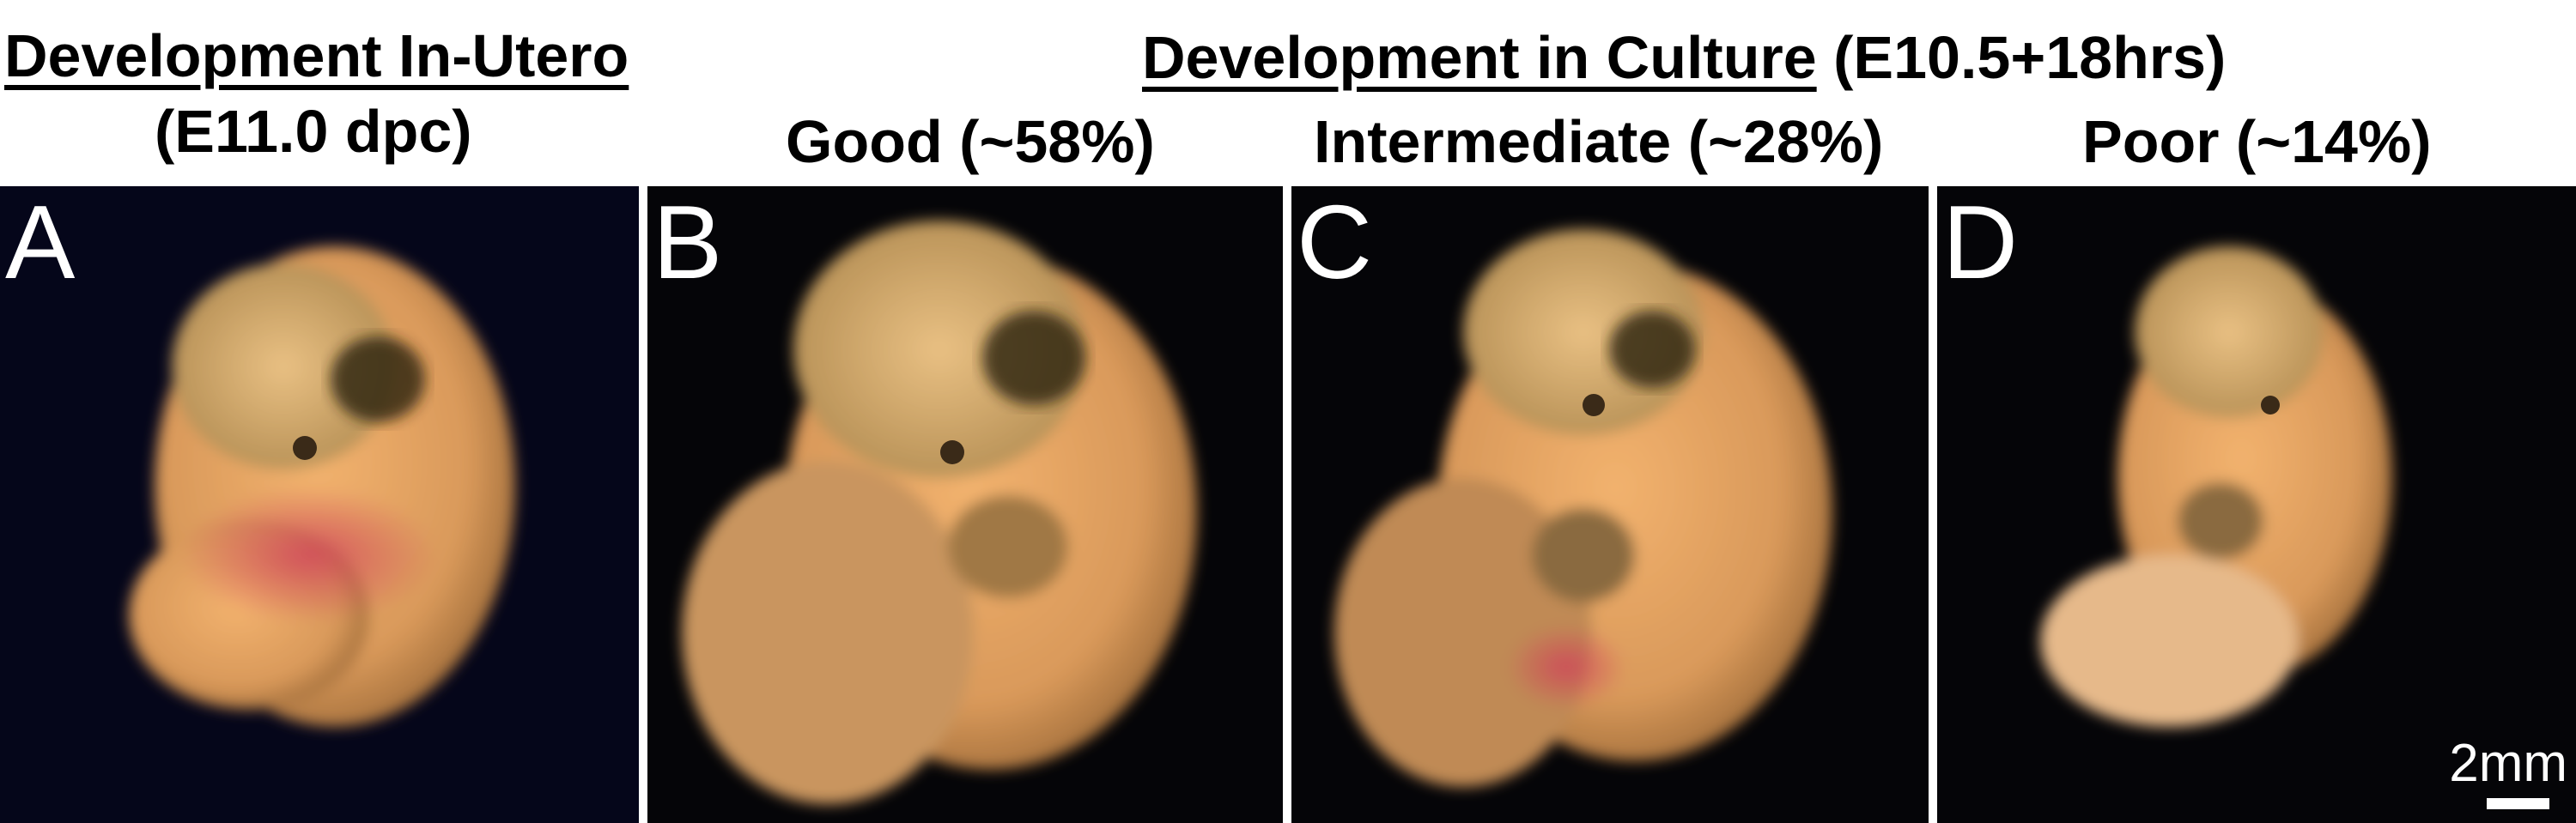  I want to click on embryo-image-c, so click(1583, 508).